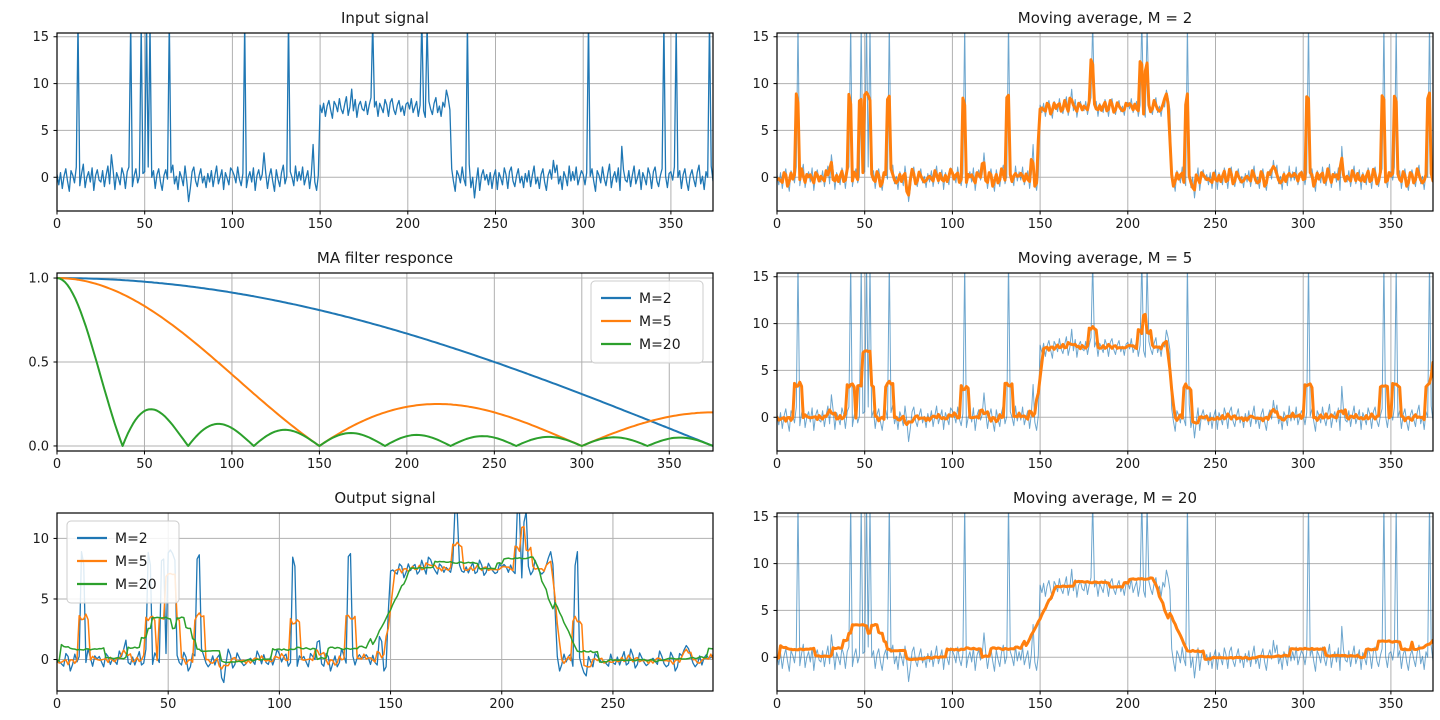 This screenshot has width=1440, height=720. Describe the element at coordinates (38, 363) in the screenshot. I see `svg-text: 0.5` at that location.